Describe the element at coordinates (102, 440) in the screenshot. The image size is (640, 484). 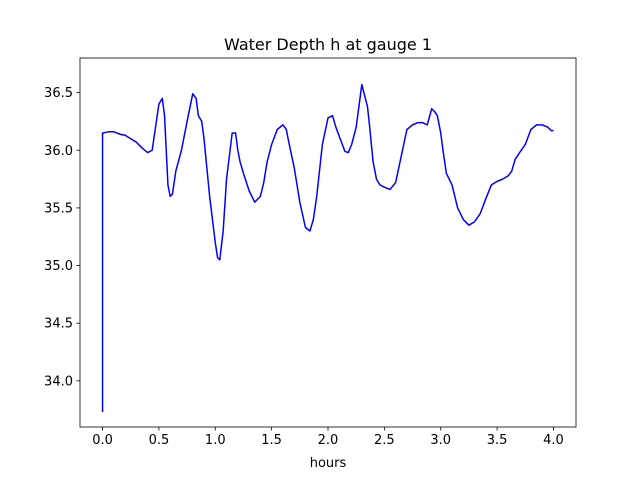
I see `x-tick-label: 0.0` at that location.